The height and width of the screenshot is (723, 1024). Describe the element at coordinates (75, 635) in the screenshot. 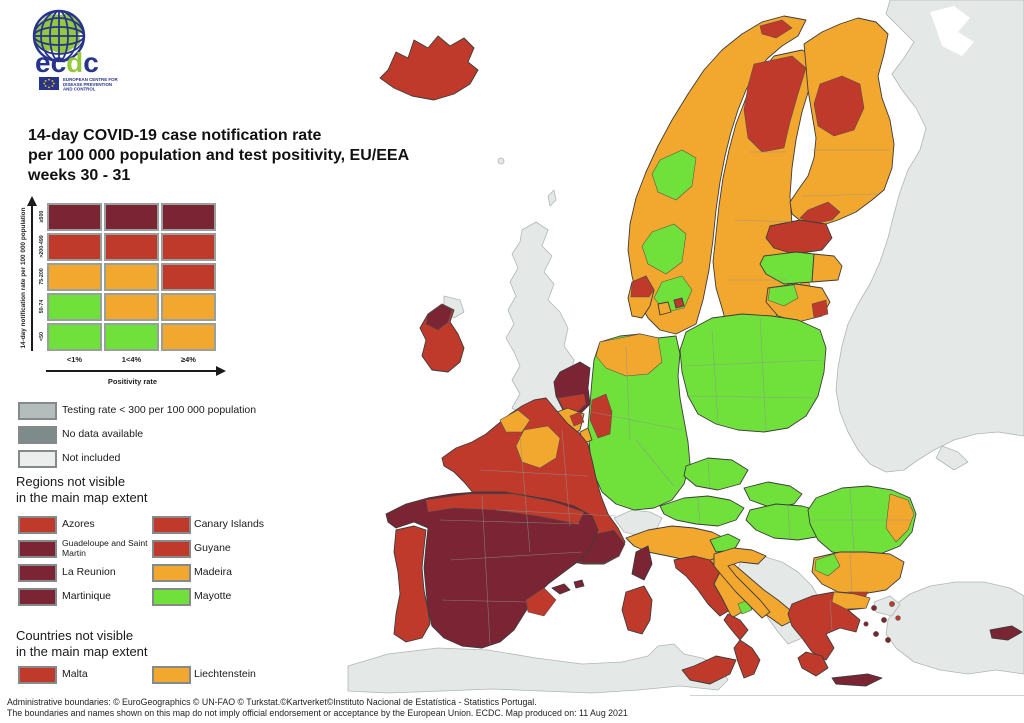

I see `countries-heading-line1: Countries not visible` at that location.